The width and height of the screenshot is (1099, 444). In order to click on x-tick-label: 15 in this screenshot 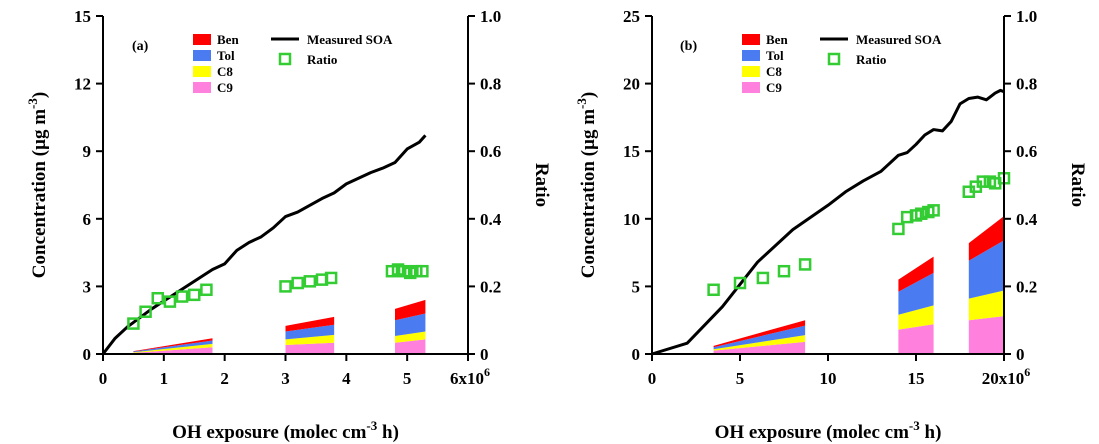, I will do `click(916, 378)`.